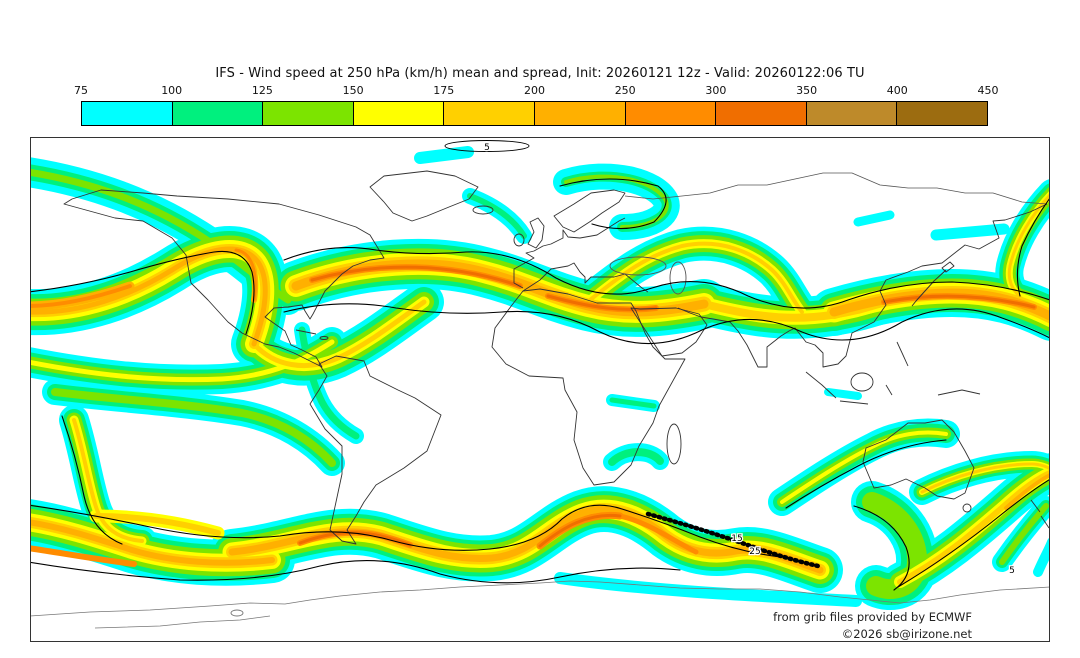 Image resolution: width=1080 pixels, height=658 pixels. Describe the element at coordinates (906, 634) in the screenshot. I see `copyright-text: ©2026 sb@irizone.net` at that location.